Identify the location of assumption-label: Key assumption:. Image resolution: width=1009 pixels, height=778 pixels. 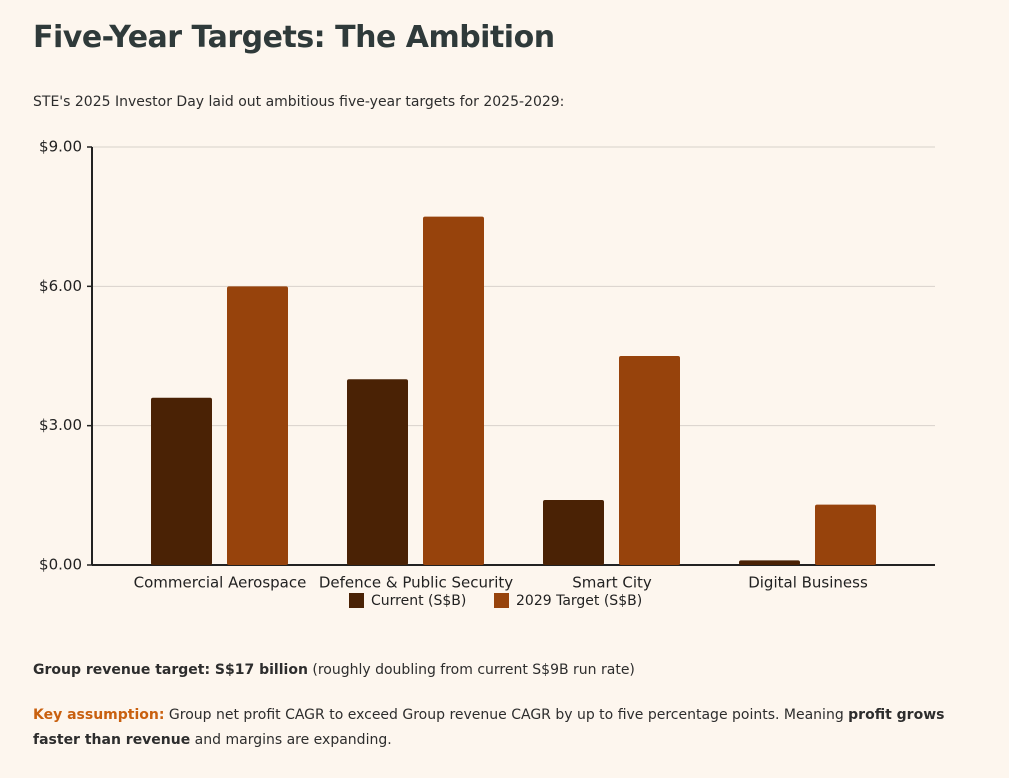
(99, 715).